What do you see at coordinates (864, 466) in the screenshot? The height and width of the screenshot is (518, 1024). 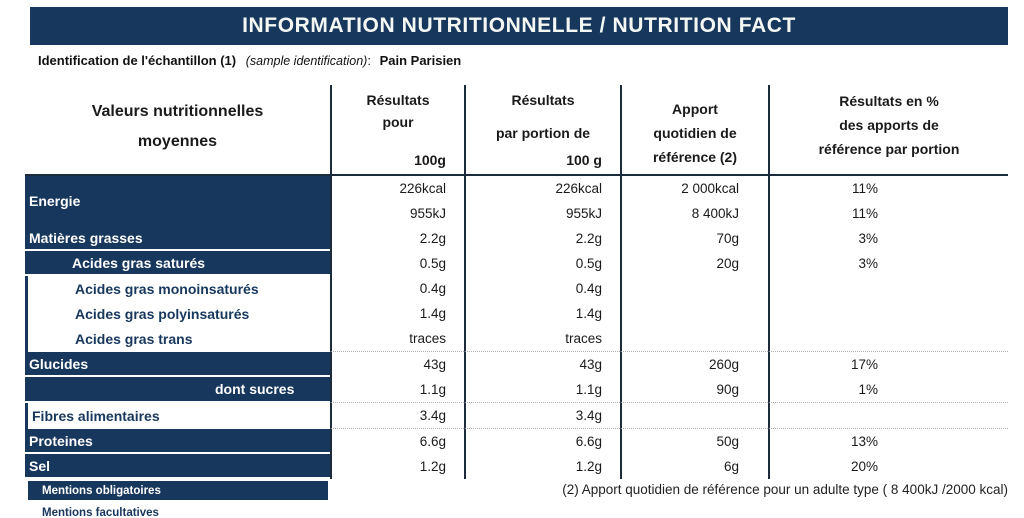 I see `value: 20%` at bounding box center [864, 466].